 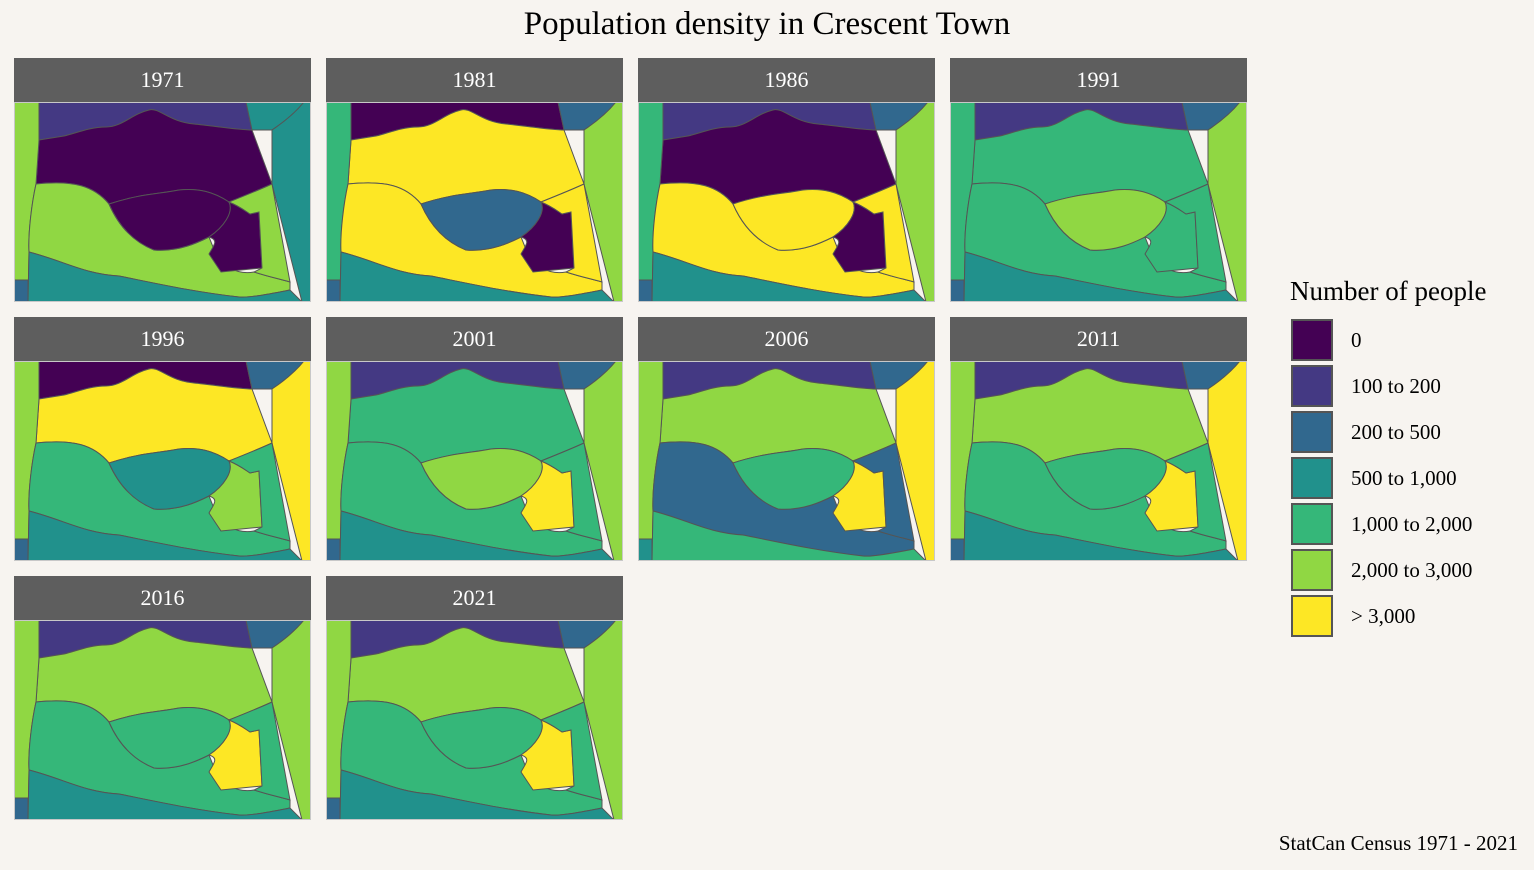 I want to click on map-panel-1996: 1996, so click(x=162, y=439).